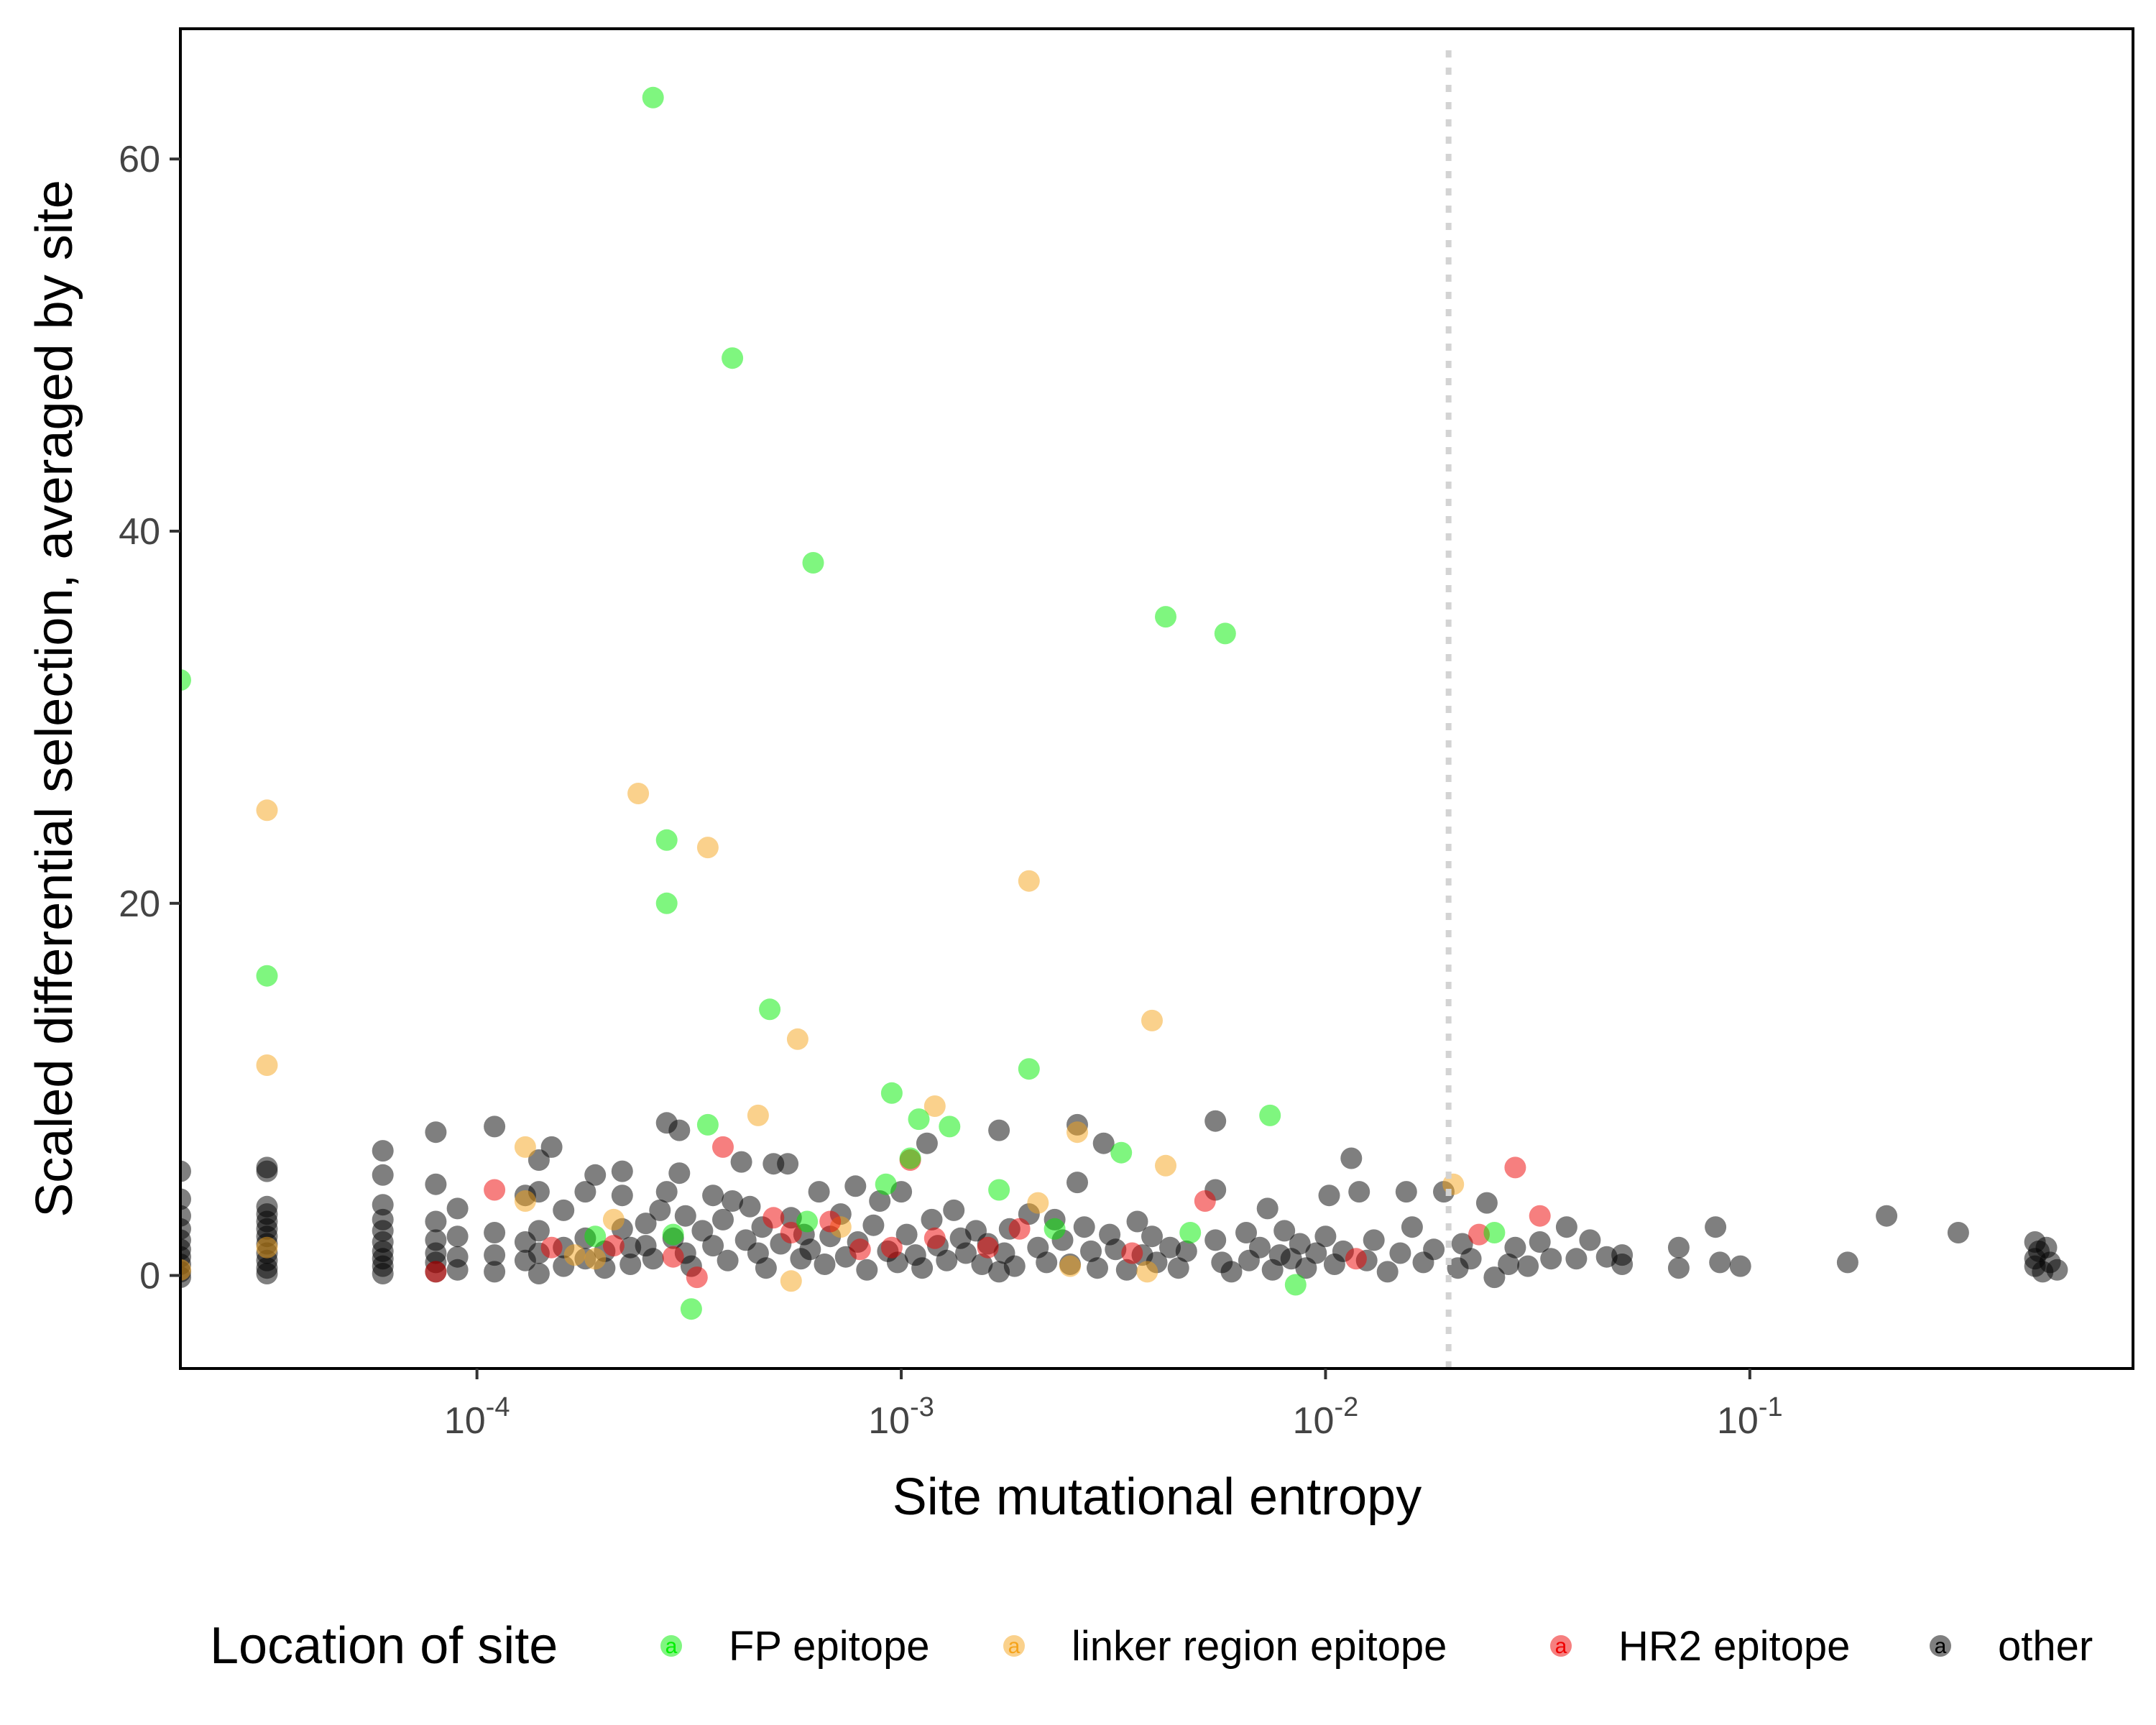 The width and height of the screenshot is (2156, 1725). I want to click on legend-item-fp-epitope: a FP epitope, so click(794, 1646).